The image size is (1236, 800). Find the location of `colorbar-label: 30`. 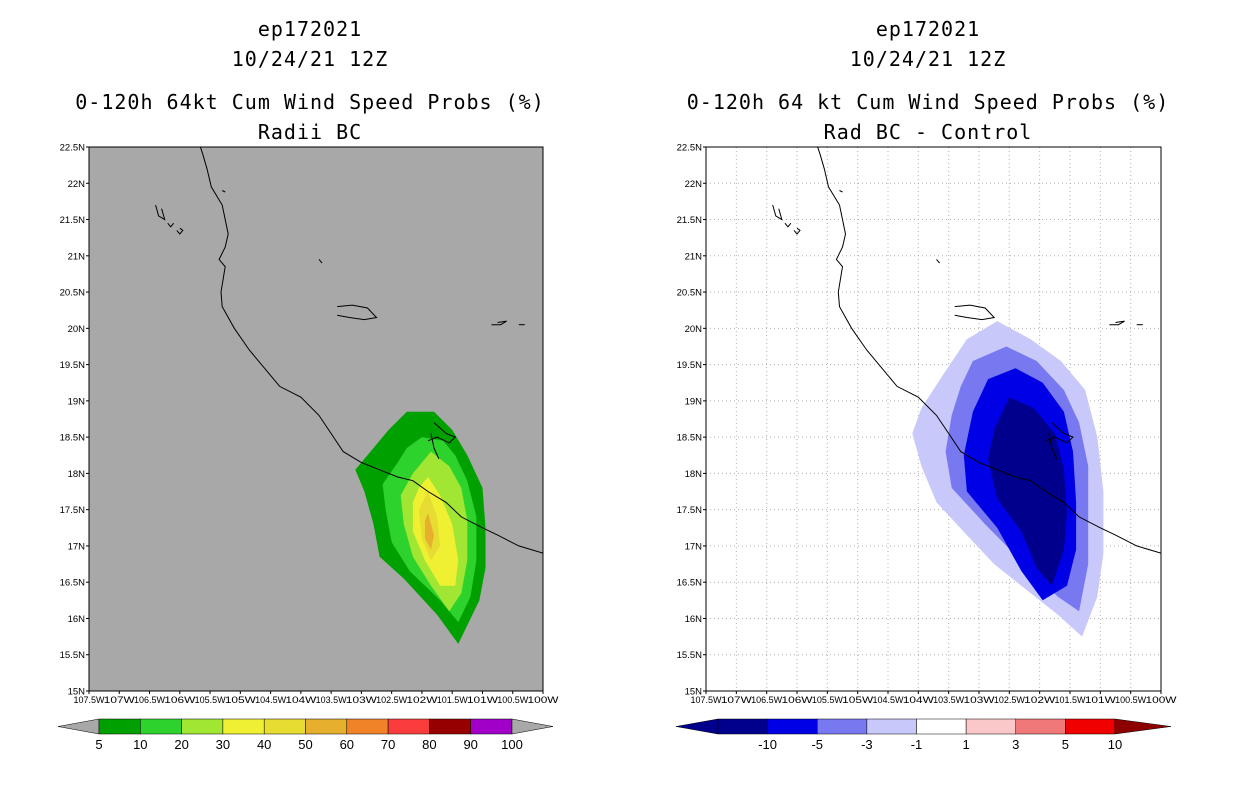

colorbar-label: 30 is located at coordinates (223, 744).